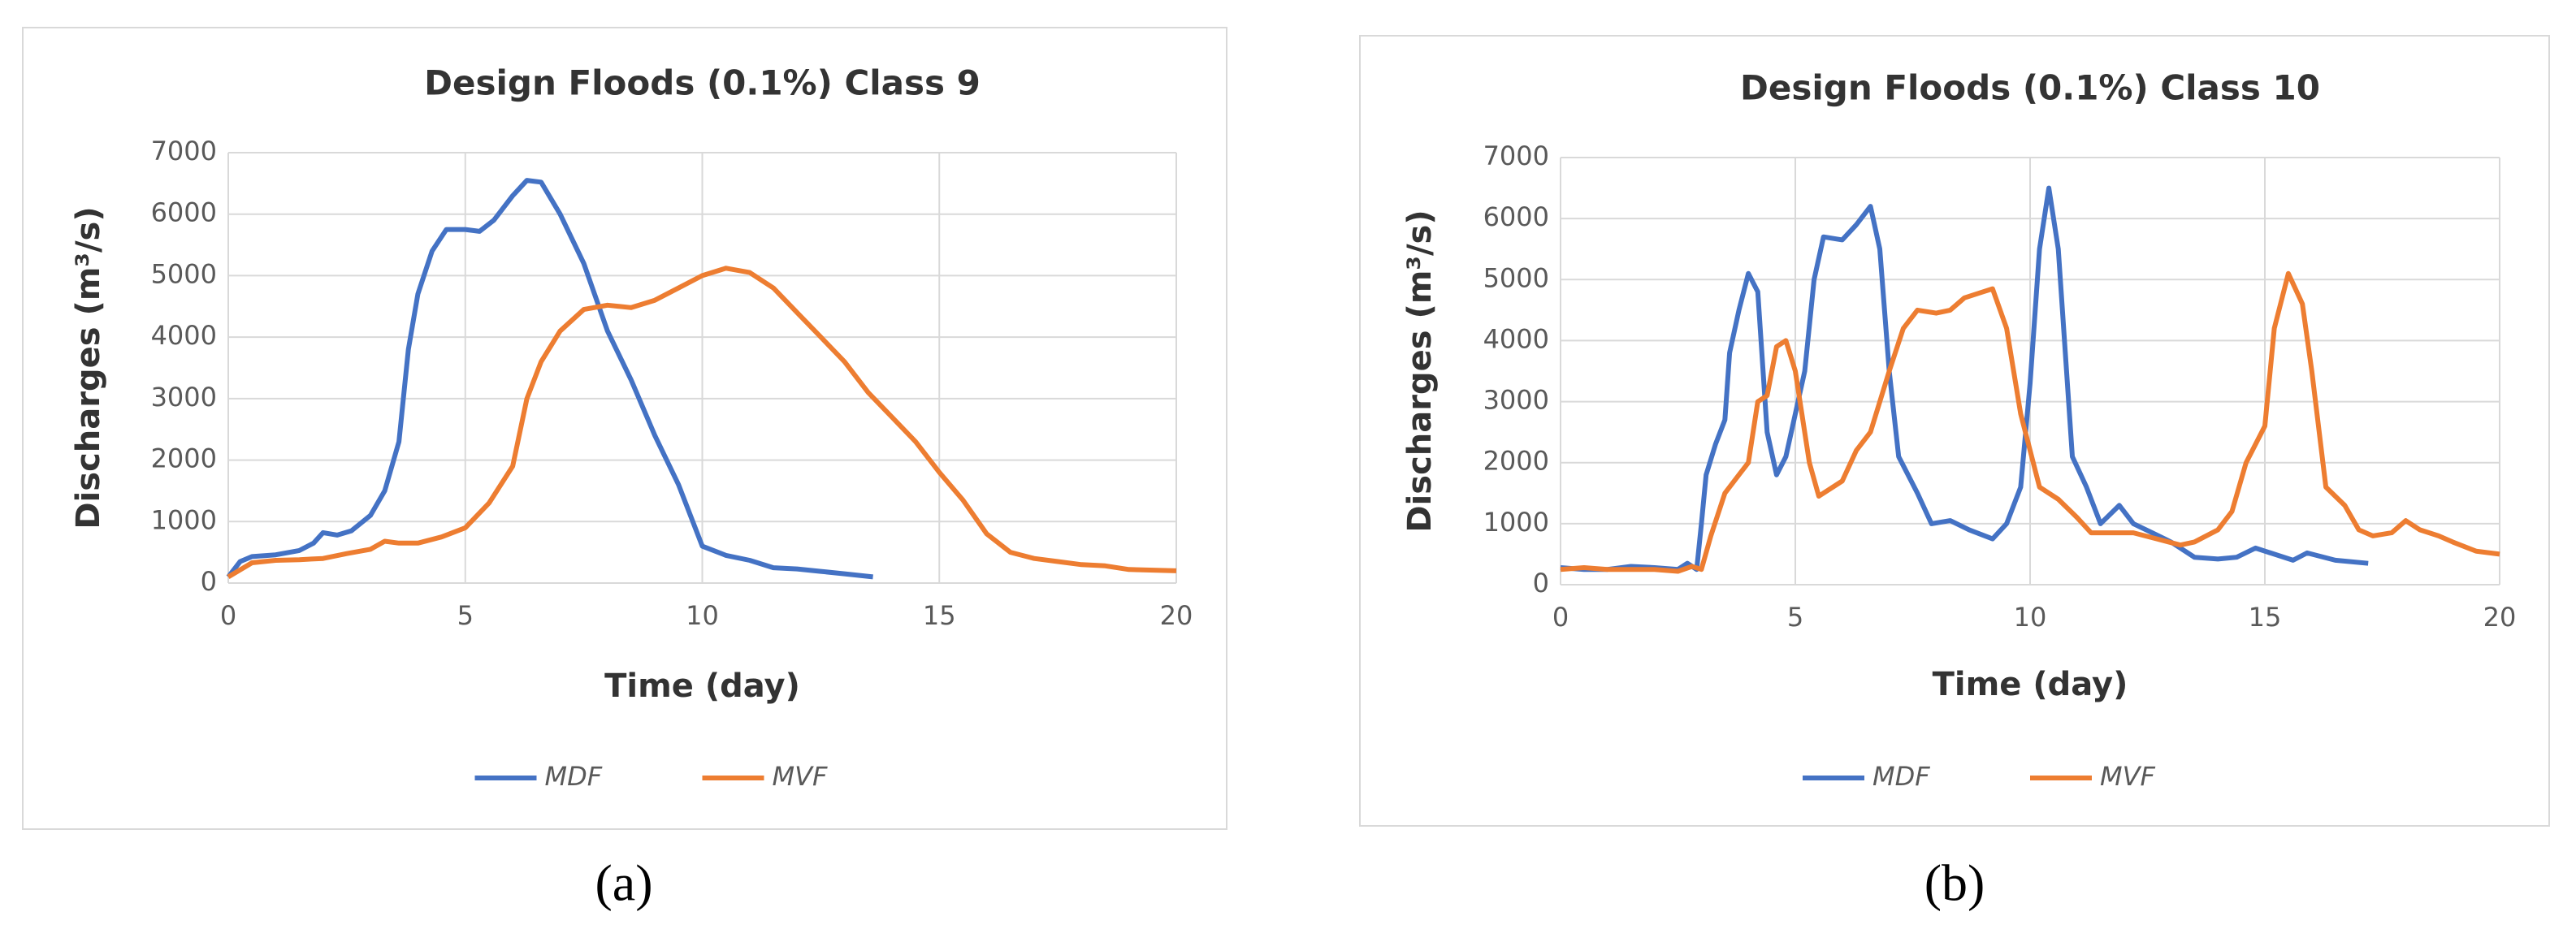 This screenshot has width=2576, height=942. What do you see at coordinates (623, 883) in the screenshot?
I see `caption: (a)` at bounding box center [623, 883].